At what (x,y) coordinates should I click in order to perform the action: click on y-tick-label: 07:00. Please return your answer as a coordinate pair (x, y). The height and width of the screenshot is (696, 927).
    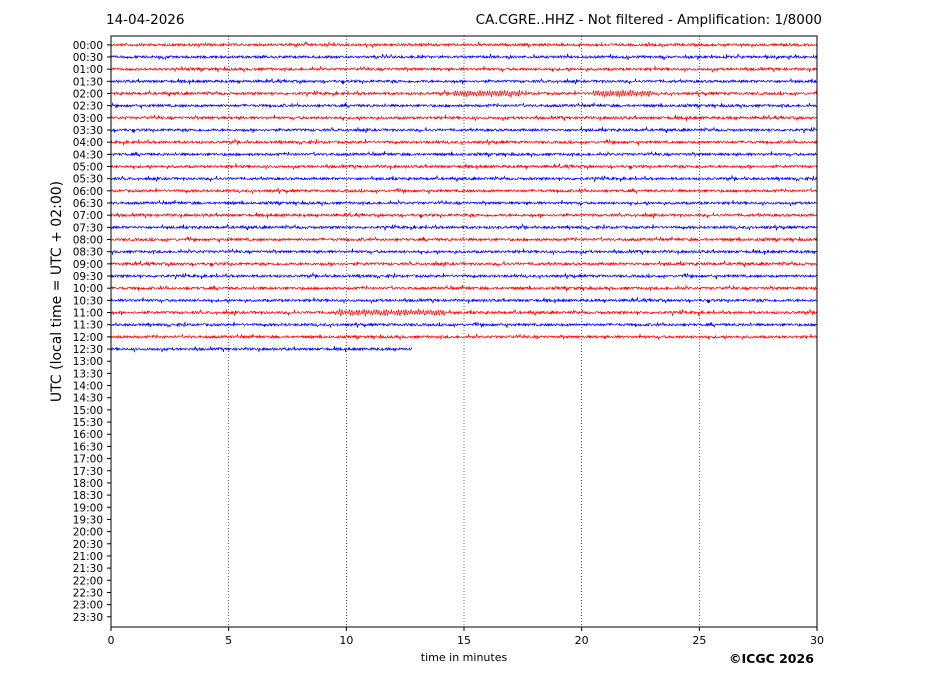
    Looking at the image, I should click on (88, 216).